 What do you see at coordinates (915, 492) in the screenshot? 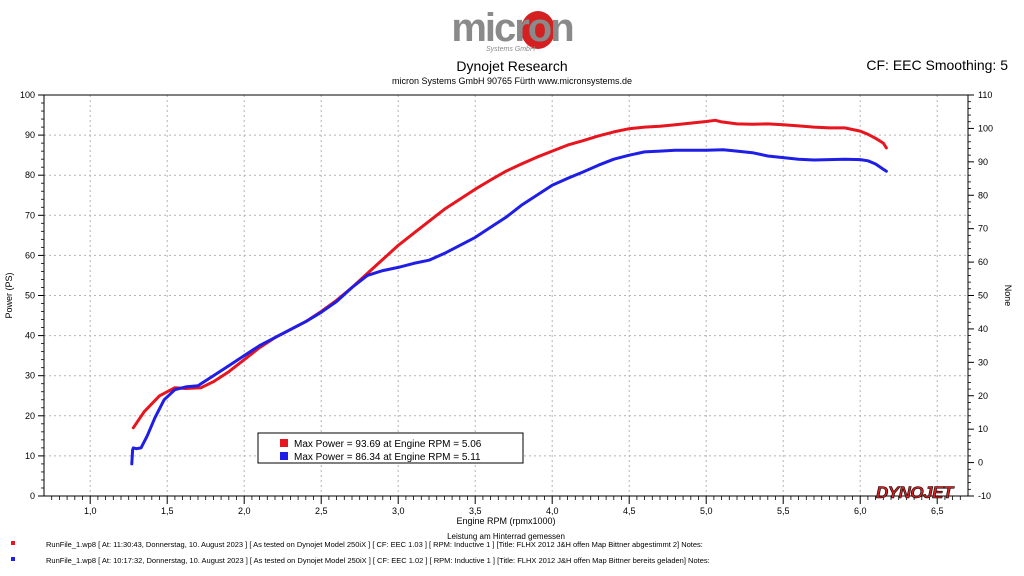
I see `dynojet-logo: DYNOJET` at bounding box center [915, 492].